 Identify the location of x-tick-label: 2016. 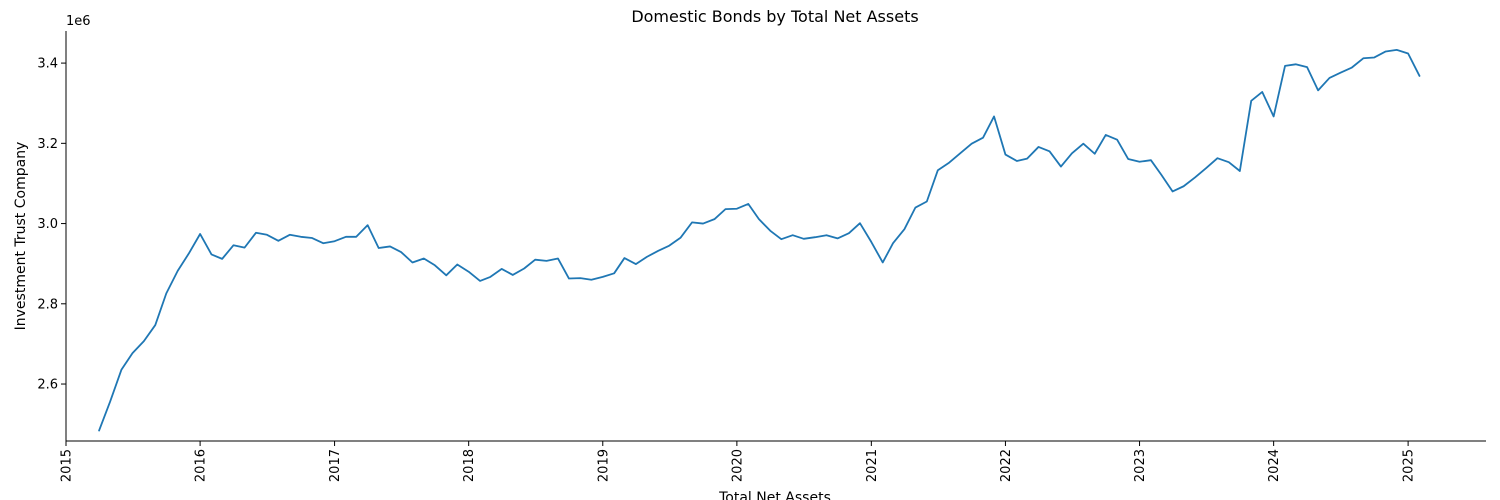
(201, 465).